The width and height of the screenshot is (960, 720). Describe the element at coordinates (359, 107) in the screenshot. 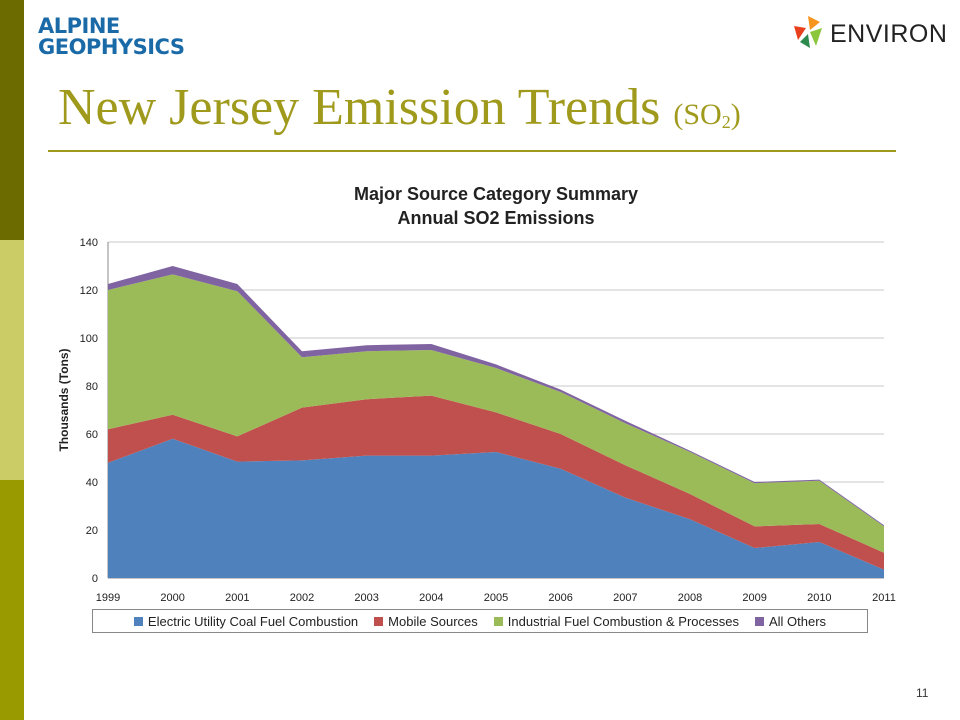

I see `slide-title-main: New Jersey Emission Trends` at that location.